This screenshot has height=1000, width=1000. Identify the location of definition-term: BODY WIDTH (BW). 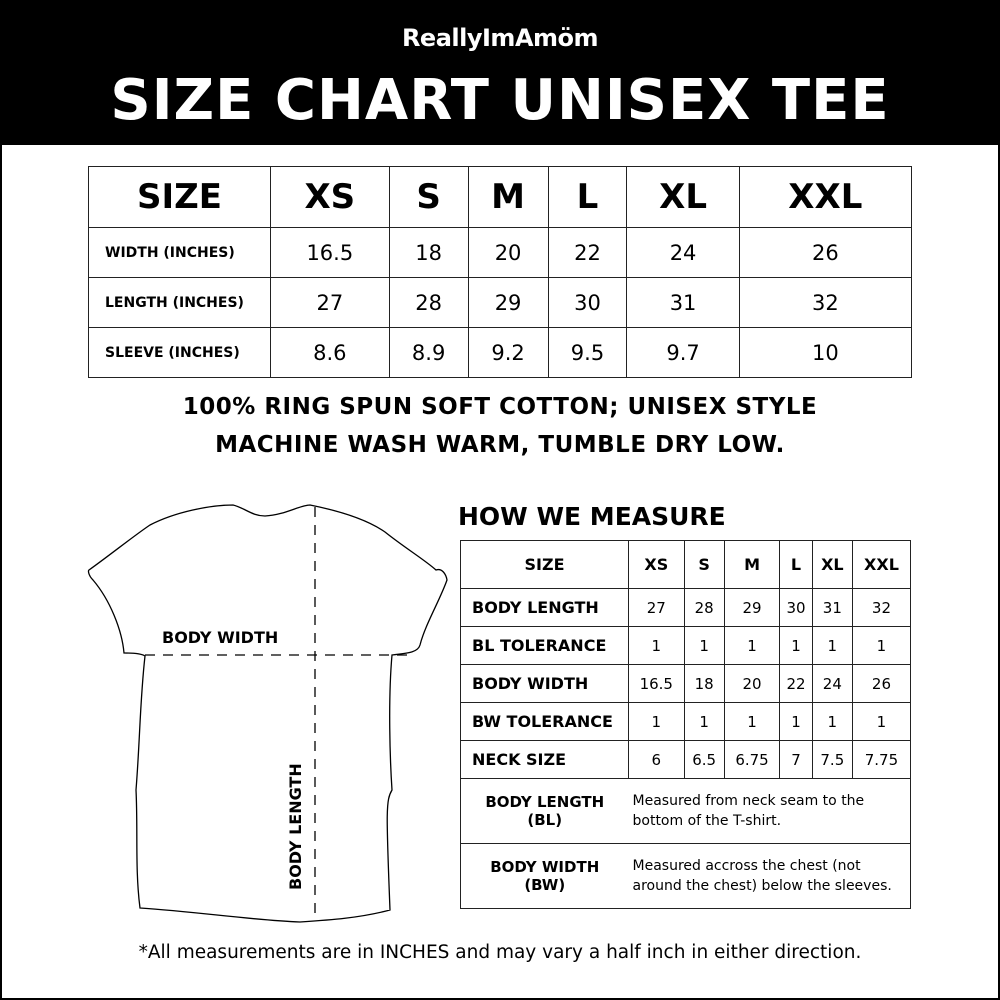
(544, 876).